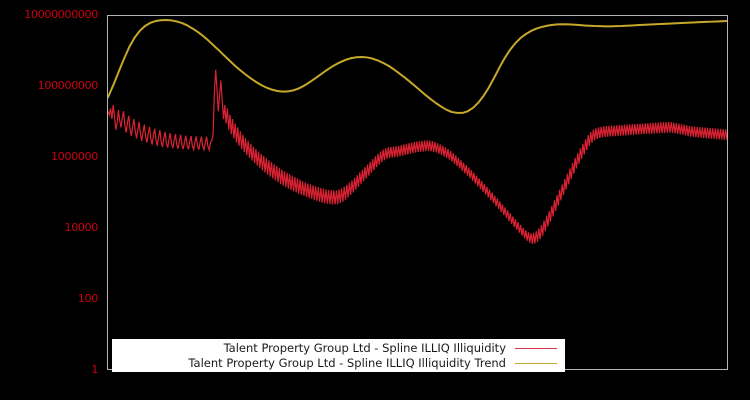  Describe the element at coordinates (68, 85) in the screenshot. I see `y-tick-label: 100000000` at that location.